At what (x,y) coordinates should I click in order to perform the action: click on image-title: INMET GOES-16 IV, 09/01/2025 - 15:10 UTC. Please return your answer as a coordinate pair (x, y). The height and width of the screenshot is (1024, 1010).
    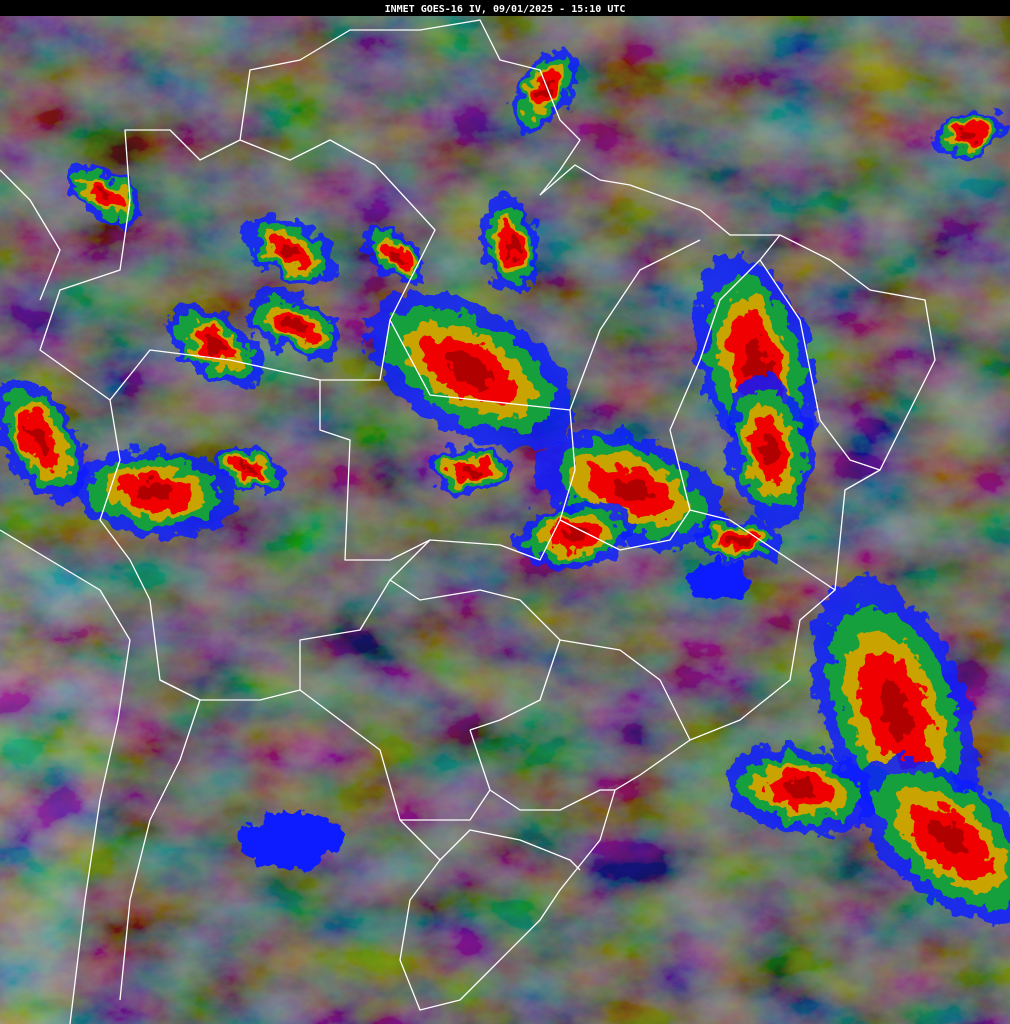
    Looking at the image, I should click on (505, 9).